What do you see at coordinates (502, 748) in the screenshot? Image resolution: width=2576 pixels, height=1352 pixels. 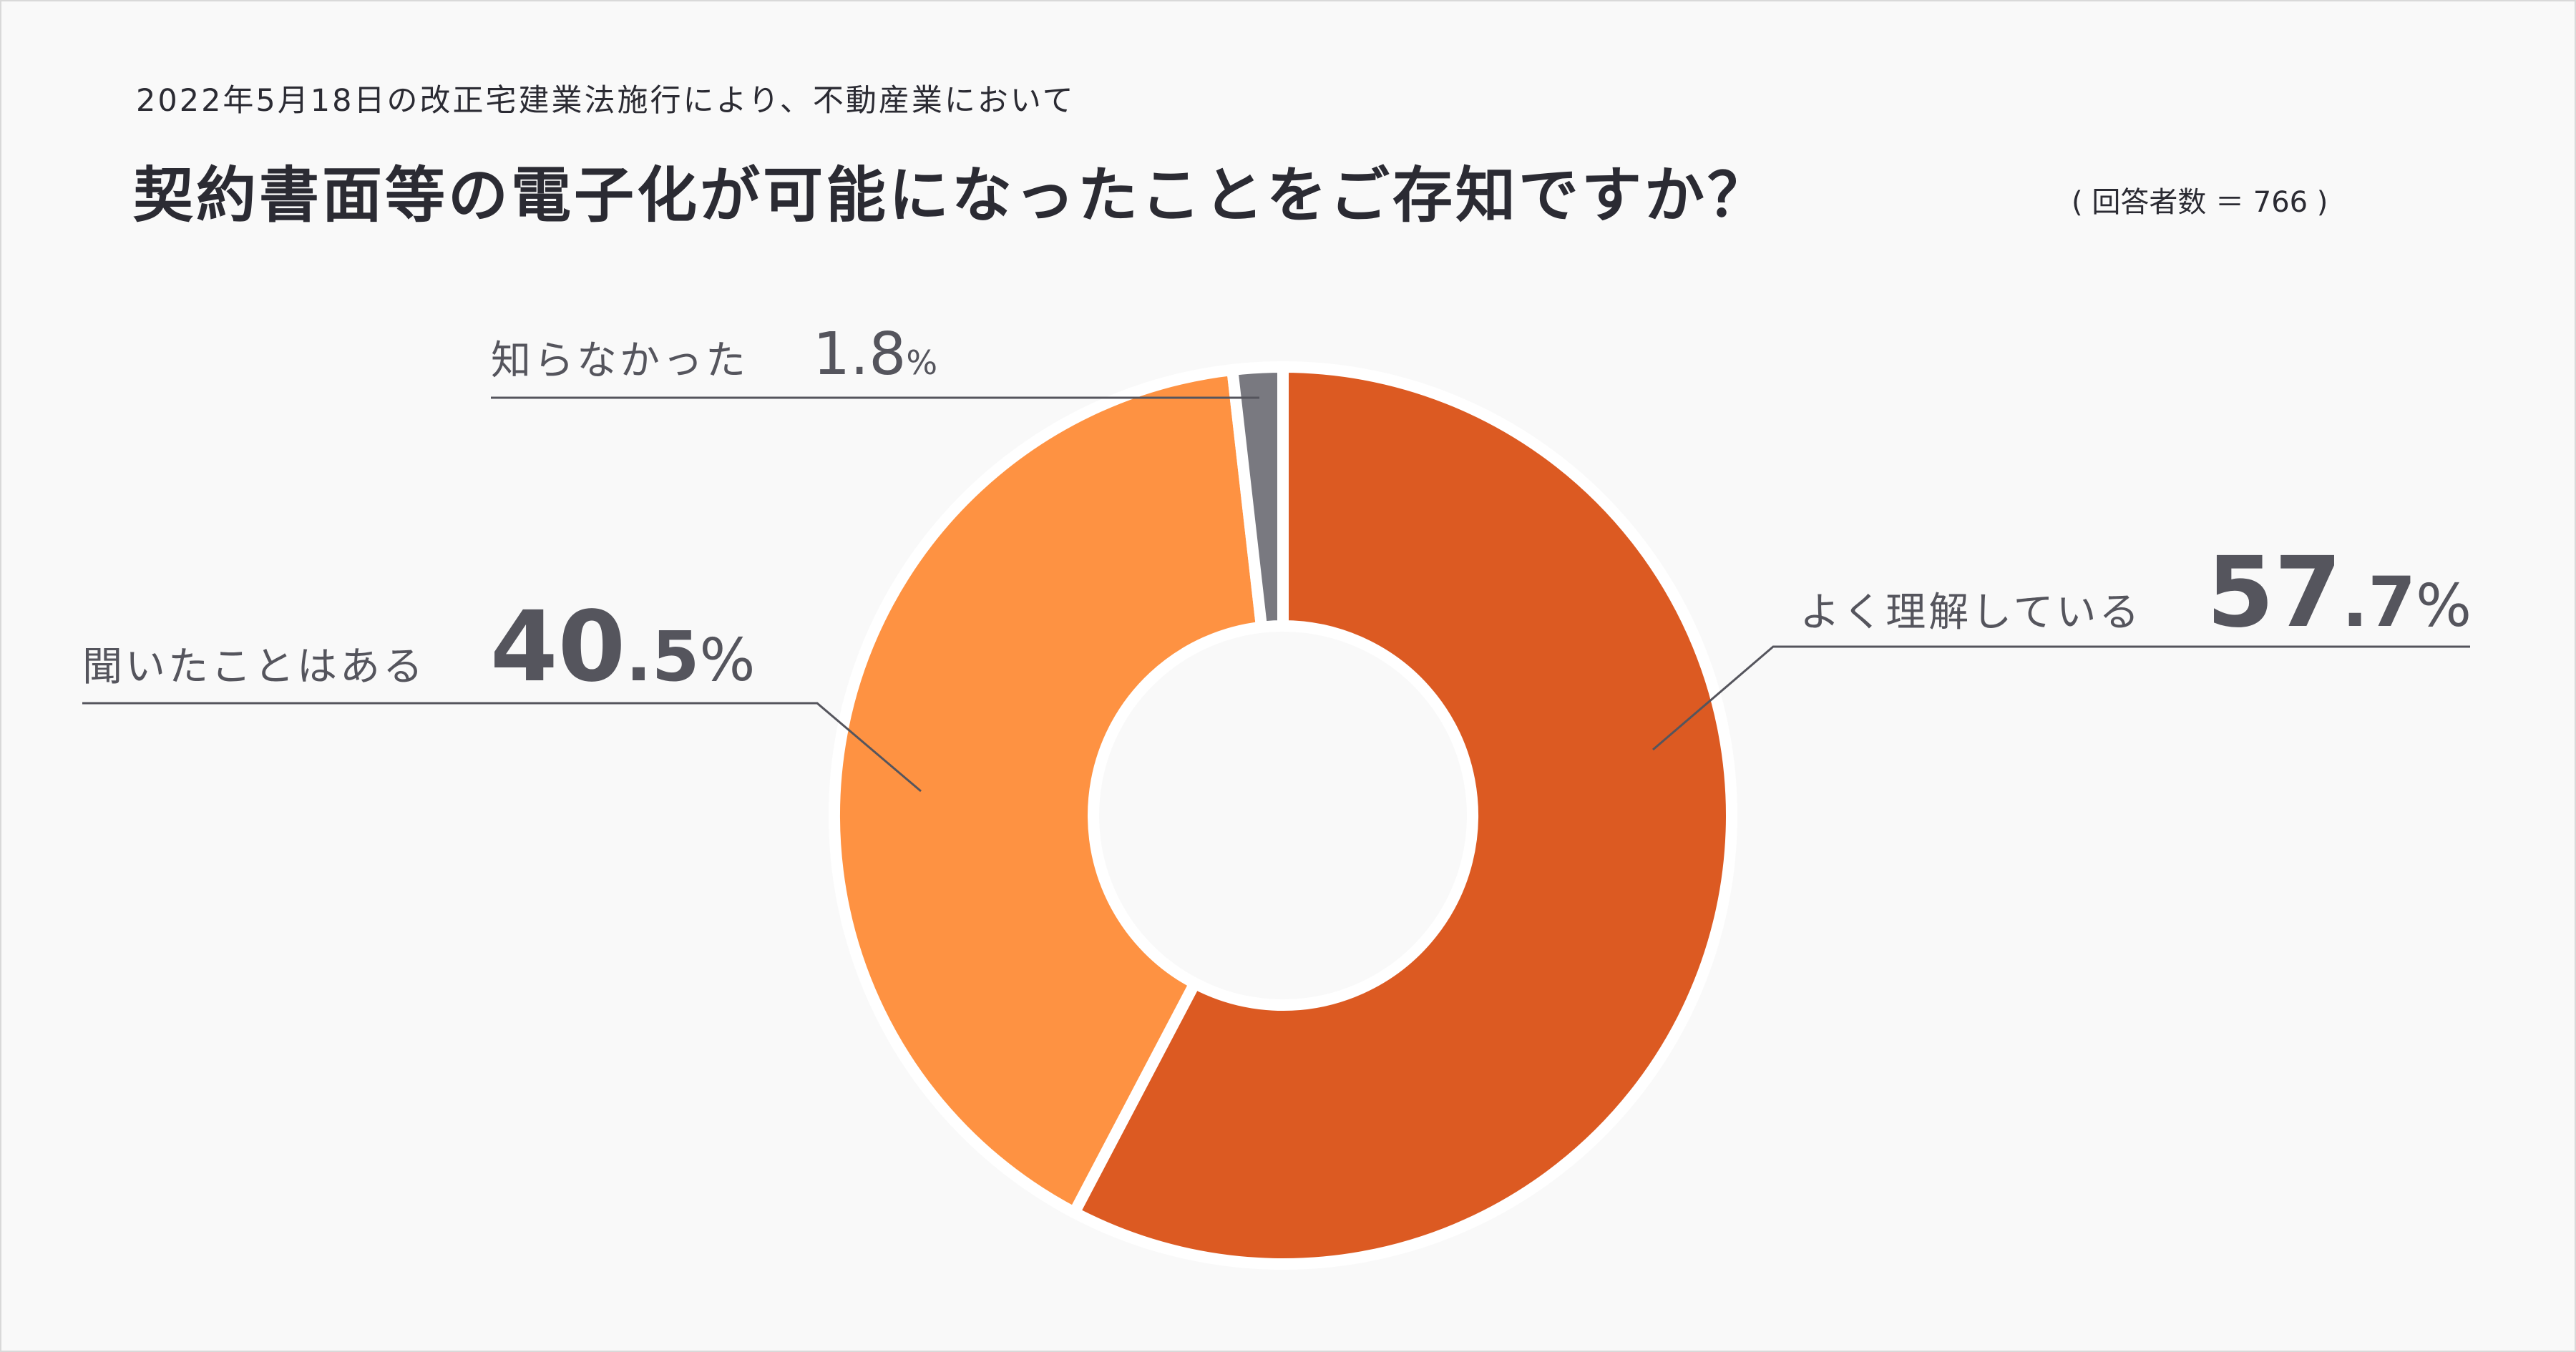 I see `leader-line-heard` at bounding box center [502, 748].